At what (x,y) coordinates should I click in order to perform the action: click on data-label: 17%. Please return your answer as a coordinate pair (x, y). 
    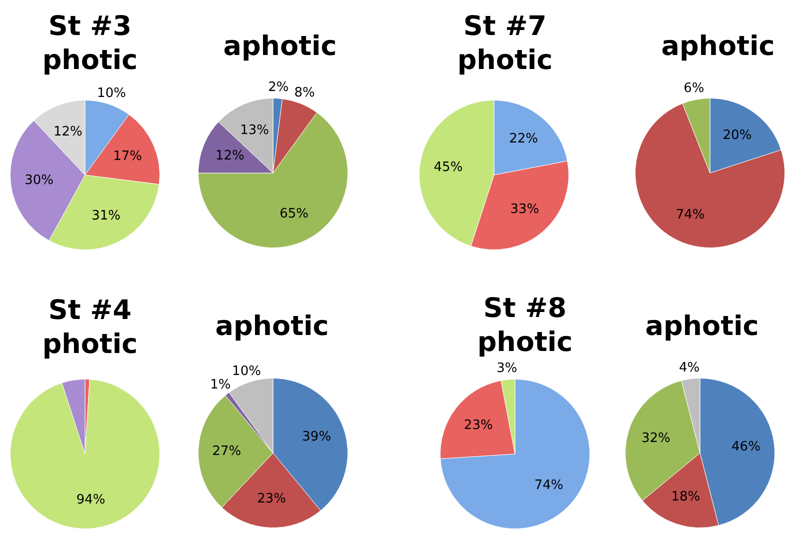
    Looking at the image, I should click on (127, 156).